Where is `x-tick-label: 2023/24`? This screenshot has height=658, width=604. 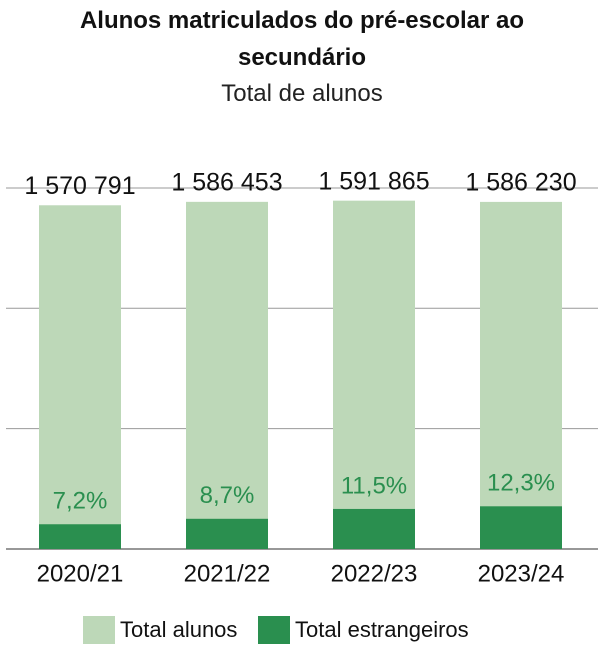 x-tick-label: 2023/24 is located at coordinates (521, 573).